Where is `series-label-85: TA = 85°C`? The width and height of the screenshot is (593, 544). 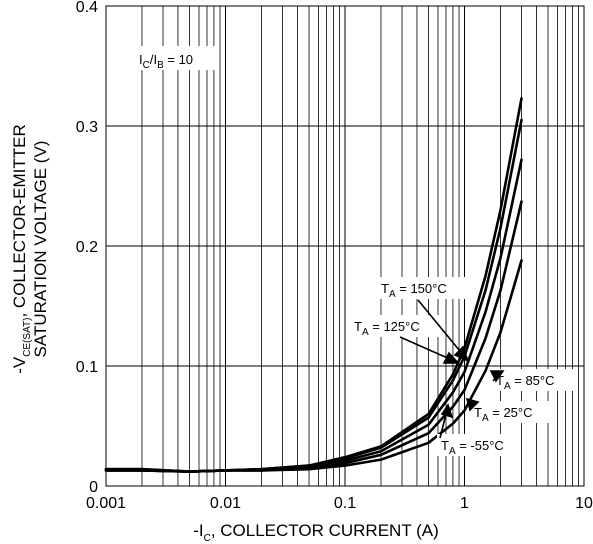
series-label-85: TA = 85°C is located at coordinates (525, 382).